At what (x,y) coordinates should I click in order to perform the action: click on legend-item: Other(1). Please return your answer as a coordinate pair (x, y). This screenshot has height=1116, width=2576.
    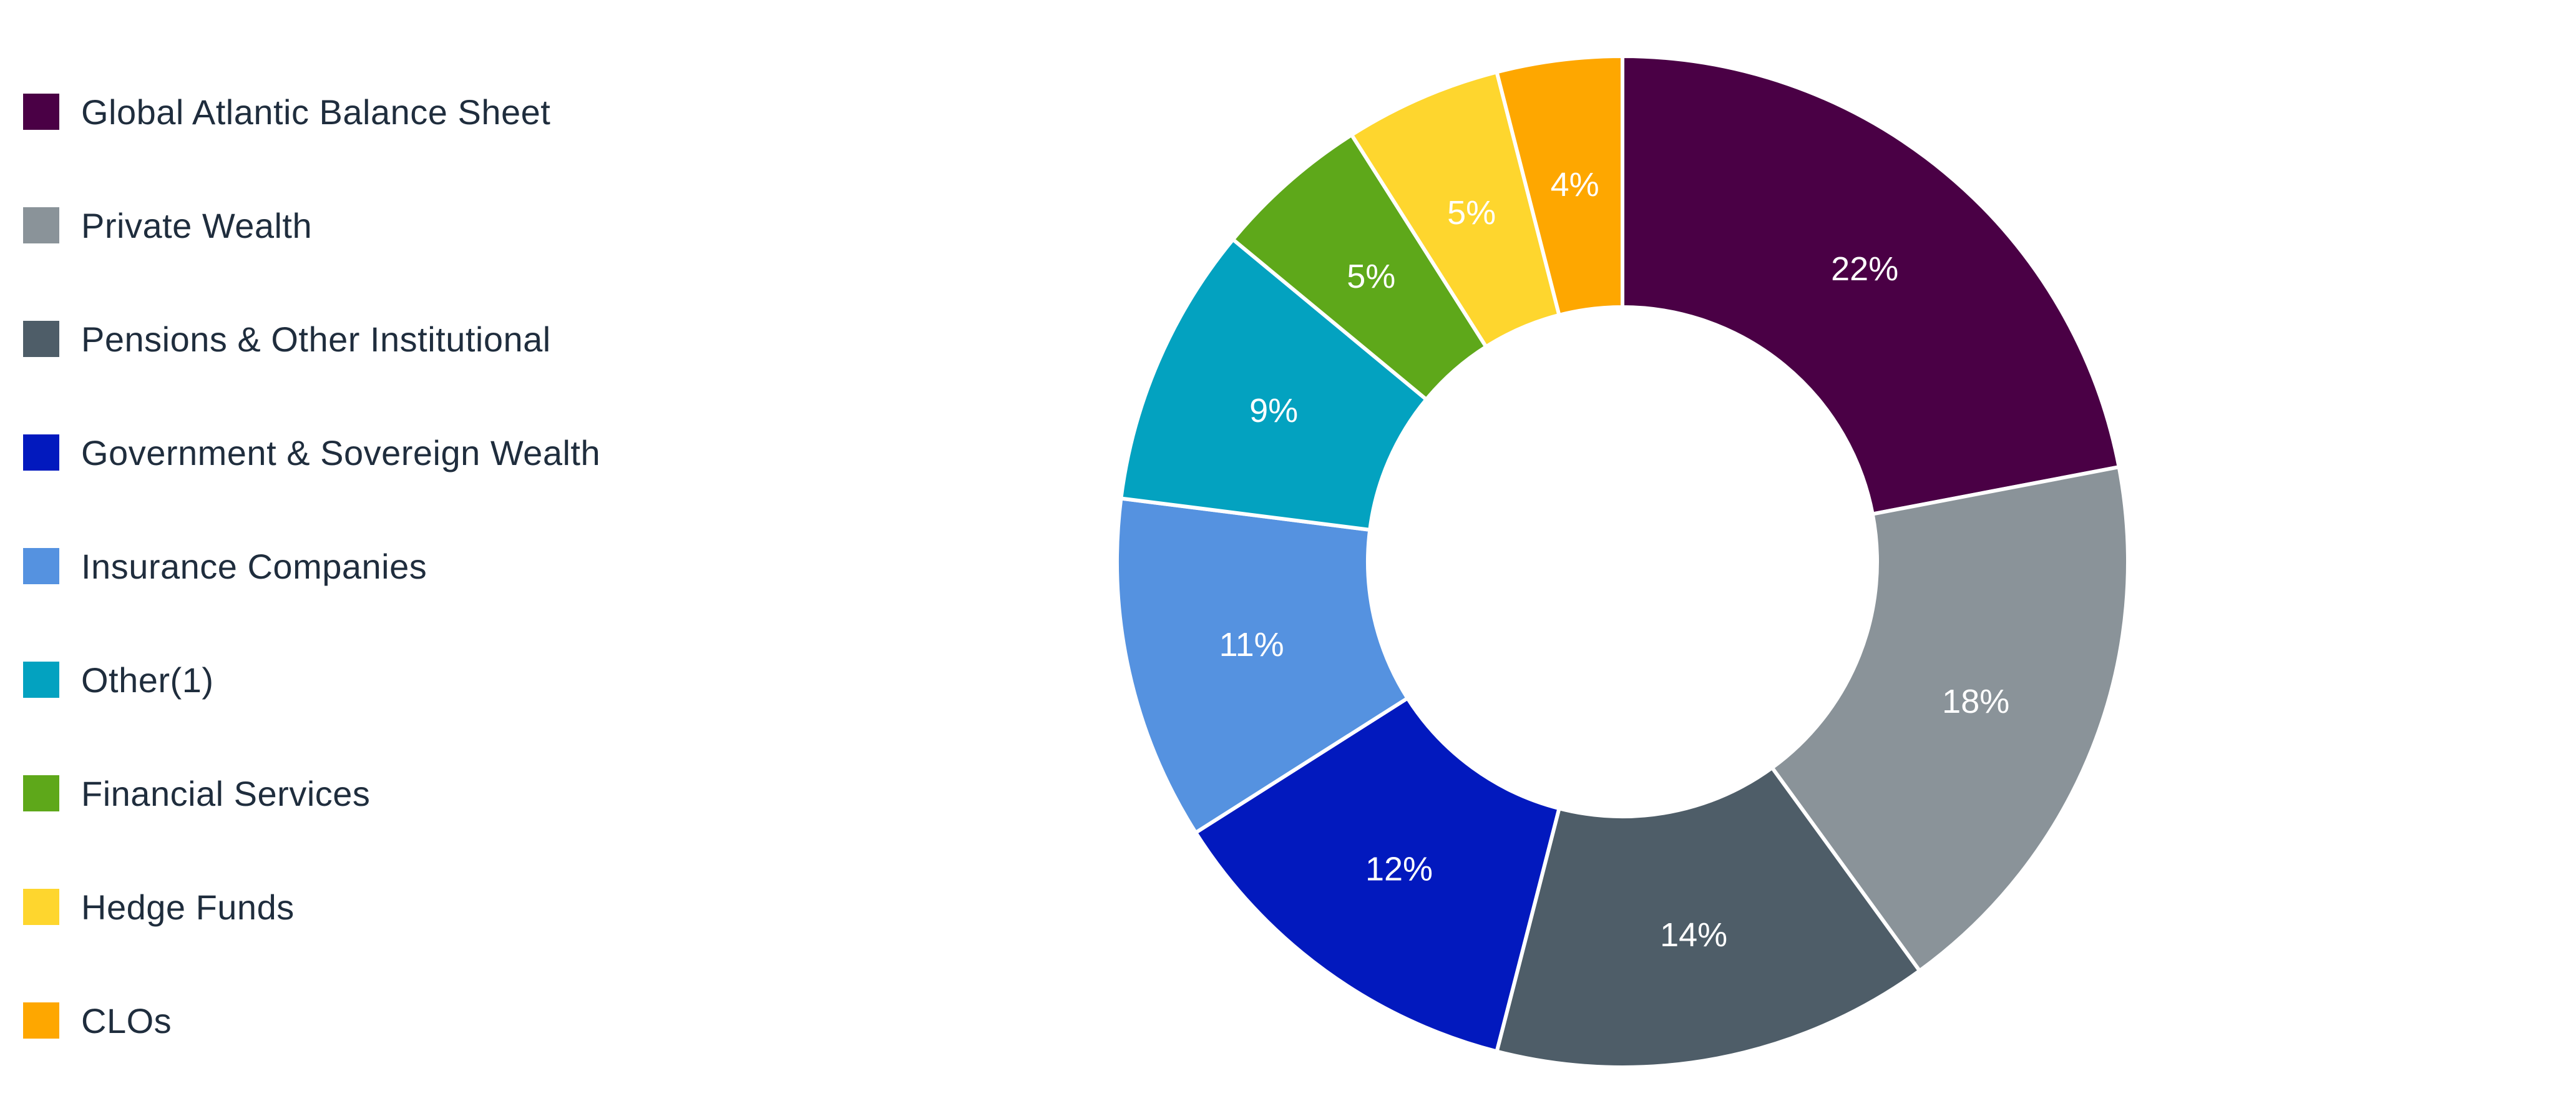
    Looking at the image, I should click on (118, 680).